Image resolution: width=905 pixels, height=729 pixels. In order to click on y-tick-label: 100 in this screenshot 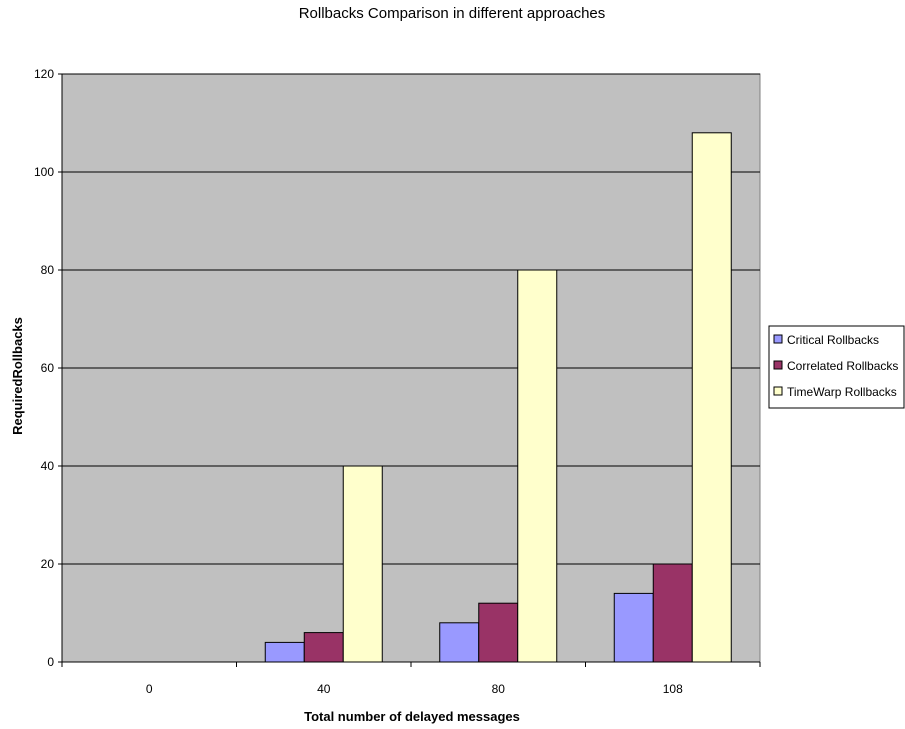, I will do `click(44, 172)`.